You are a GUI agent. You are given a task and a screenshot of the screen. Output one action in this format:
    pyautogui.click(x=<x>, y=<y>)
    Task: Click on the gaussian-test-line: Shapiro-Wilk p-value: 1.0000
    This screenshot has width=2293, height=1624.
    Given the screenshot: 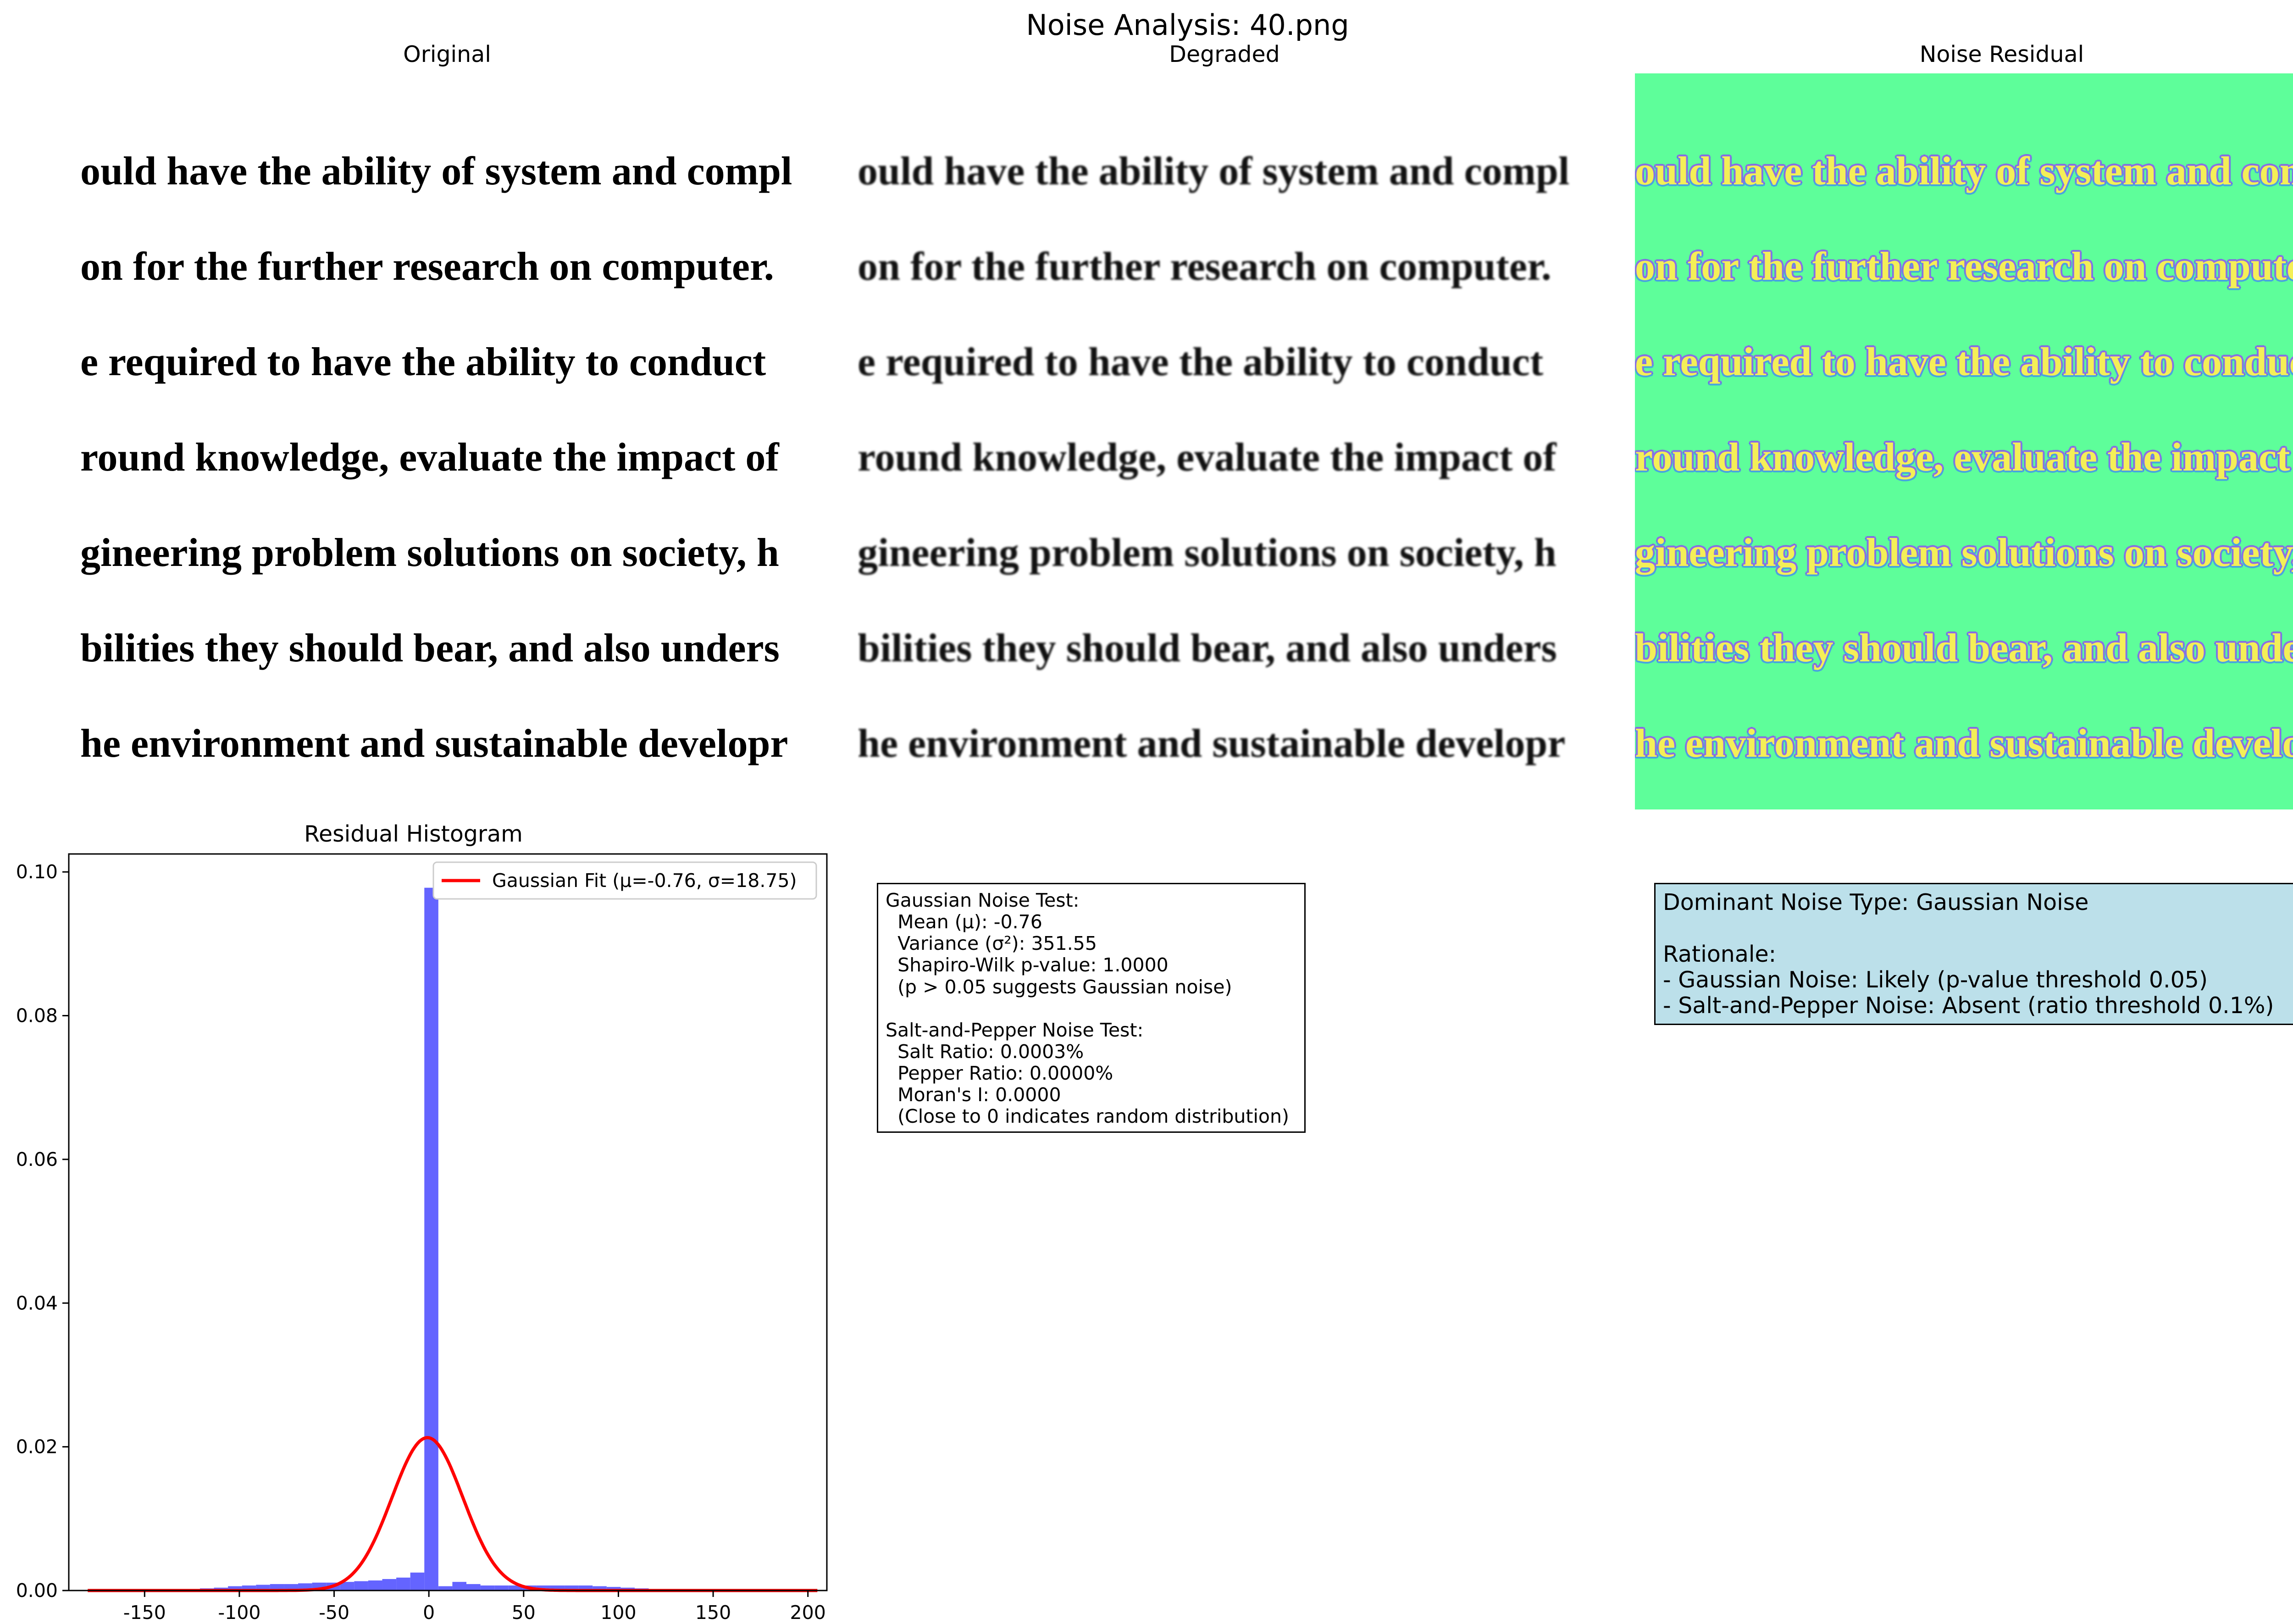 What is the action you would take?
    pyautogui.click(x=1027, y=965)
    